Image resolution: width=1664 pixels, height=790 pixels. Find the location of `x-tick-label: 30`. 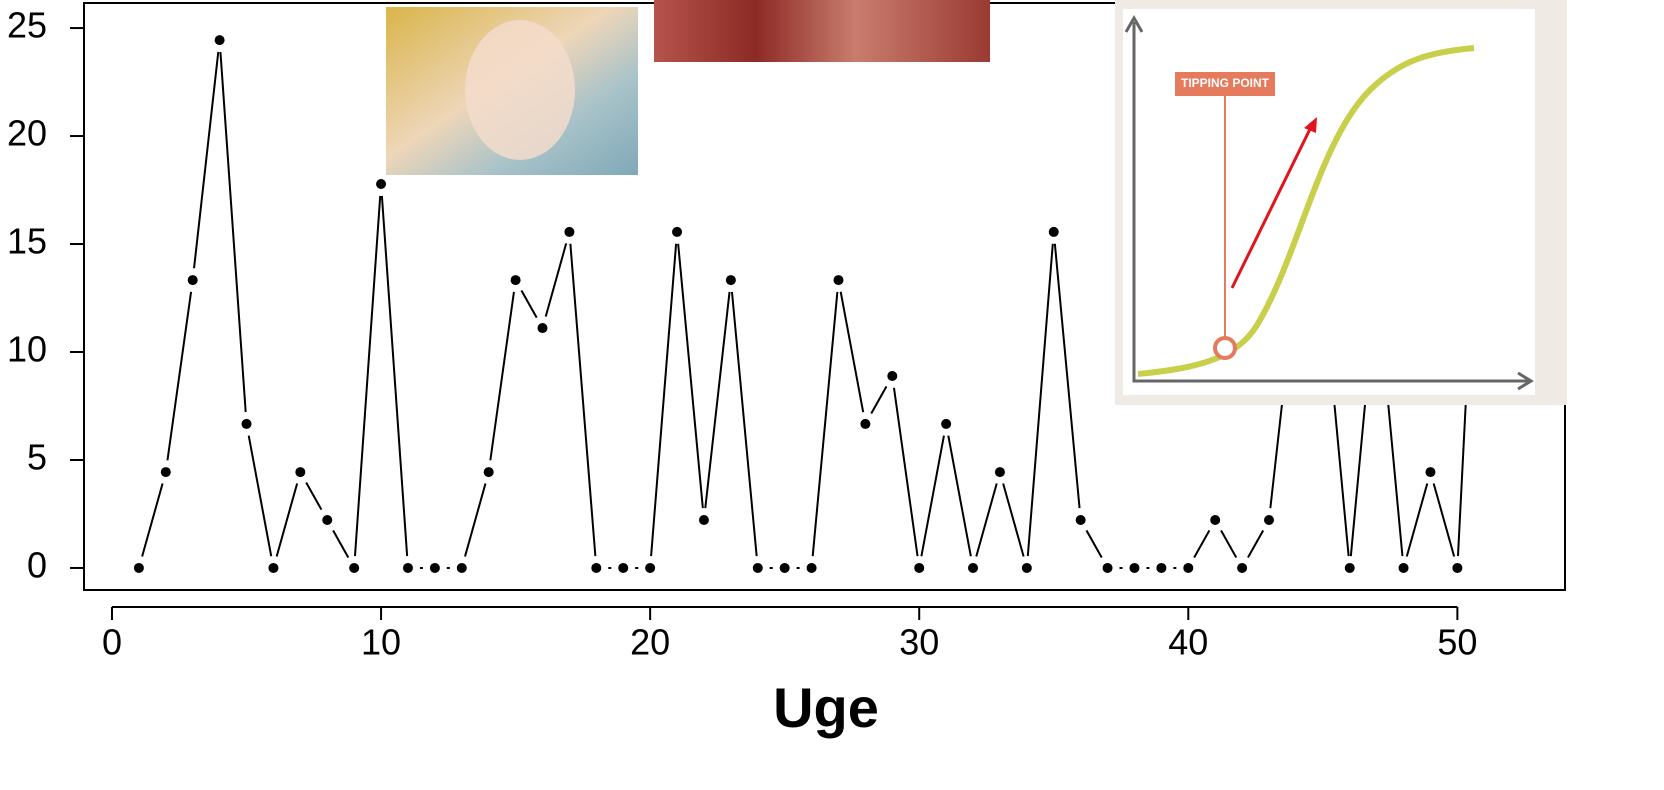

x-tick-label: 30 is located at coordinates (919, 642).